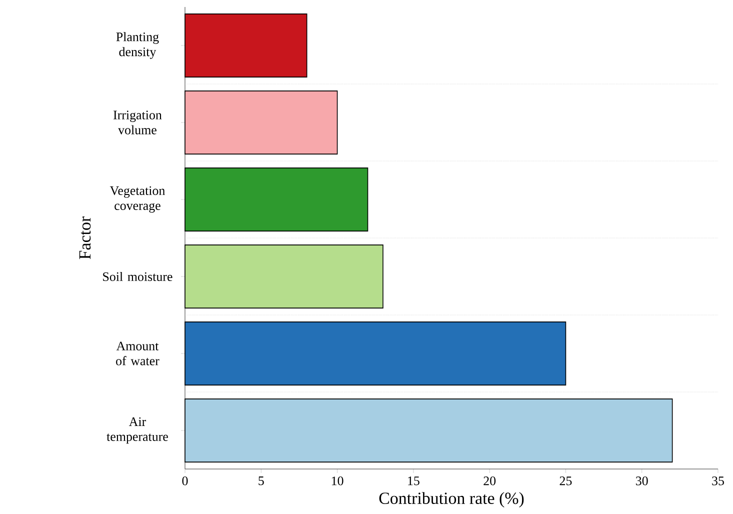 Image resolution: width=733 pixels, height=514 pixels. What do you see at coordinates (338, 481) in the screenshot?
I see `x-tick-label: 10` at bounding box center [338, 481].